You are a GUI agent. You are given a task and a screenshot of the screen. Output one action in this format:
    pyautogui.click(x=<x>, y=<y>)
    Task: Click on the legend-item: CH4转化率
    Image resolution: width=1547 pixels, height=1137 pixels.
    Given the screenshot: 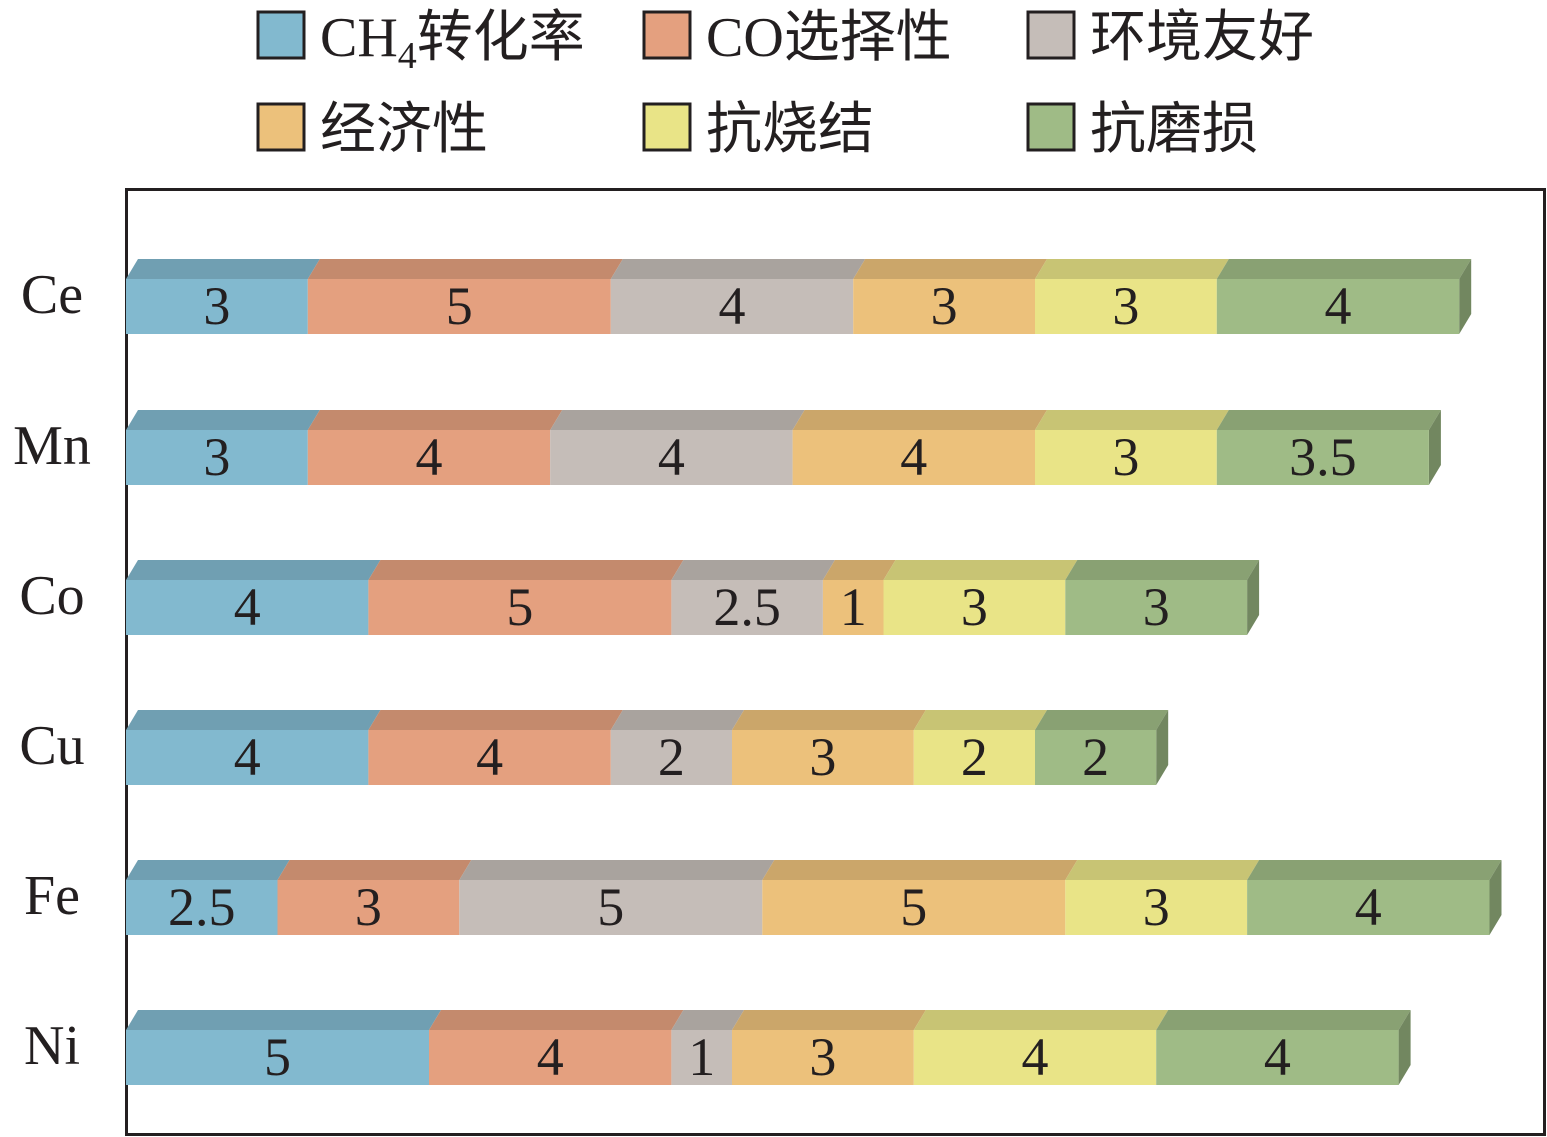 What is the action you would take?
    pyautogui.click(x=420, y=42)
    